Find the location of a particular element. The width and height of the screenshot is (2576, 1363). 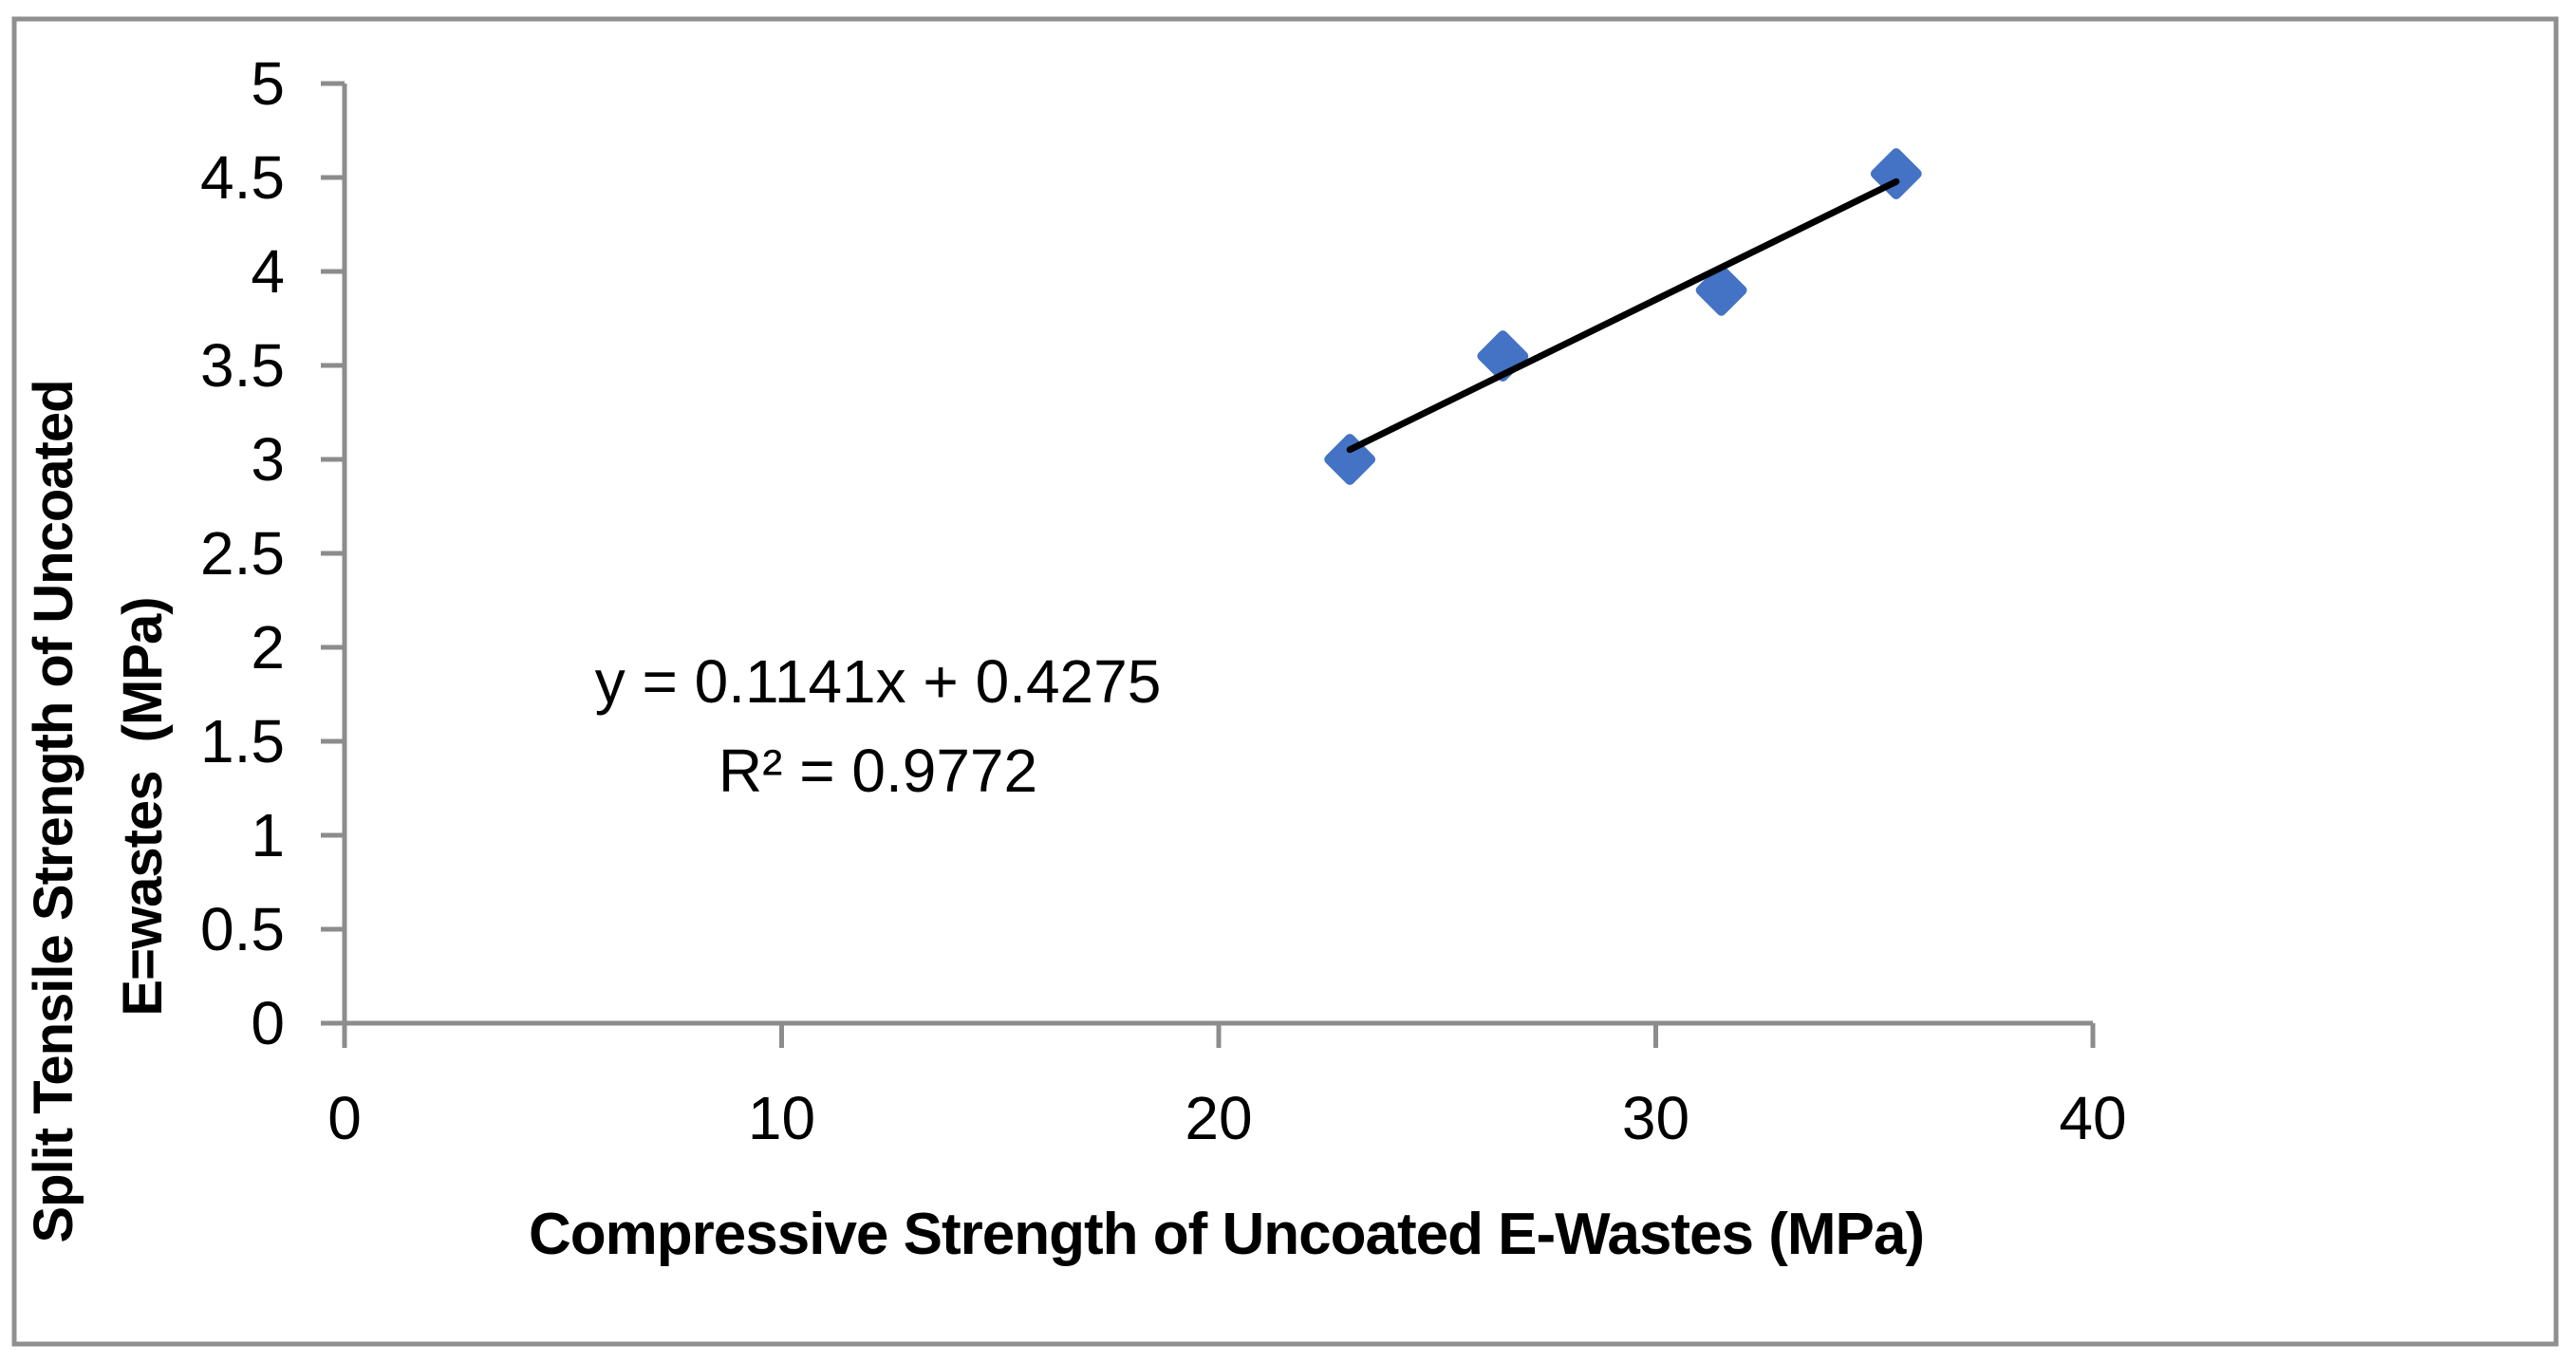

y-axis-tick-label: 2 is located at coordinates (268, 647).